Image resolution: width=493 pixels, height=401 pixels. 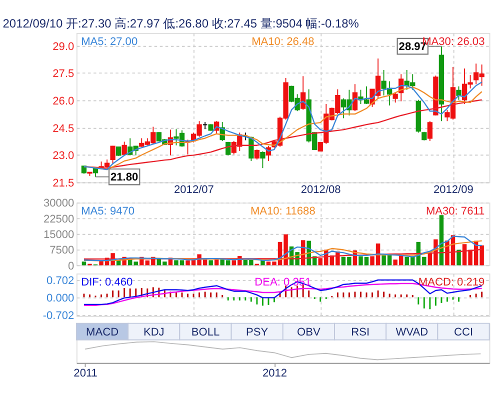 I want to click on series-label: DIF: 0.460, so click(x=107, y=282).